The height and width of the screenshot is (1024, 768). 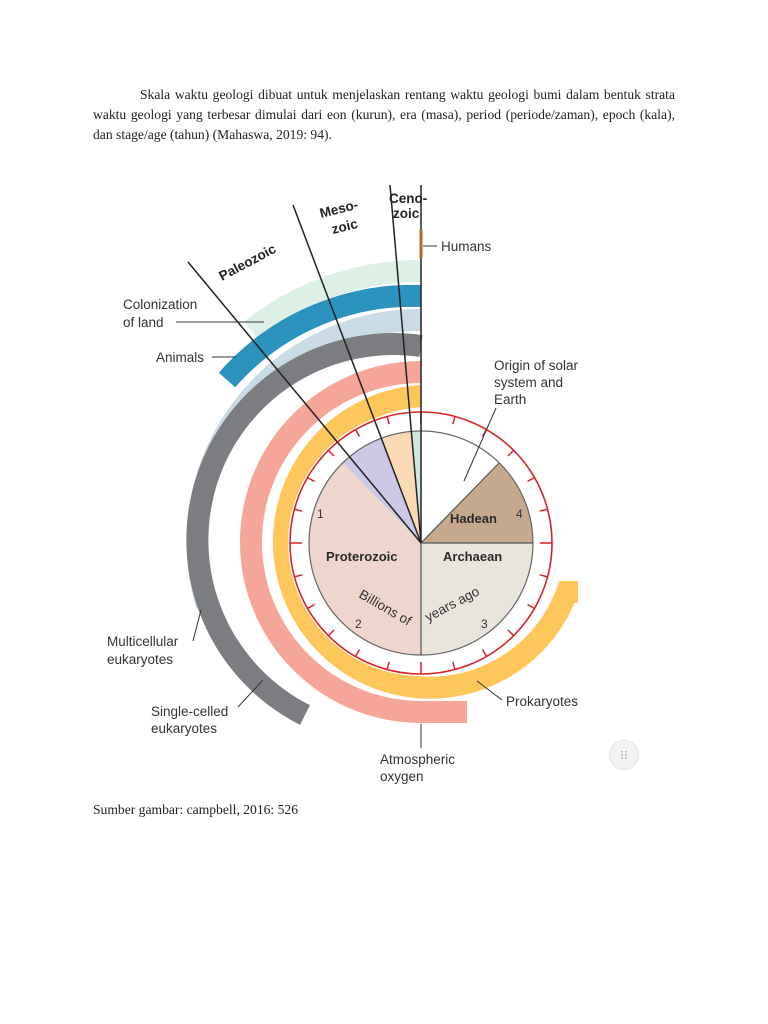 I want to click on multicellular-label-line2: eukaryotes, so click(x=140, y=659).